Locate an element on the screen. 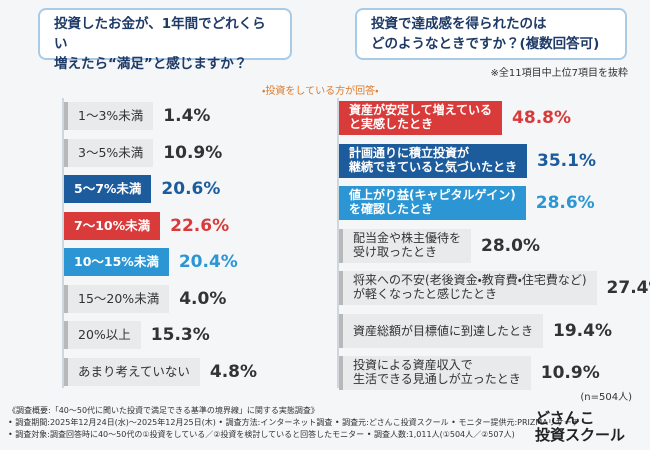  row: 将来への不安(老後資金・教育費・住宅費など)が軽くなったと感じたとき 27.4% is located at coordinates (494, 288).